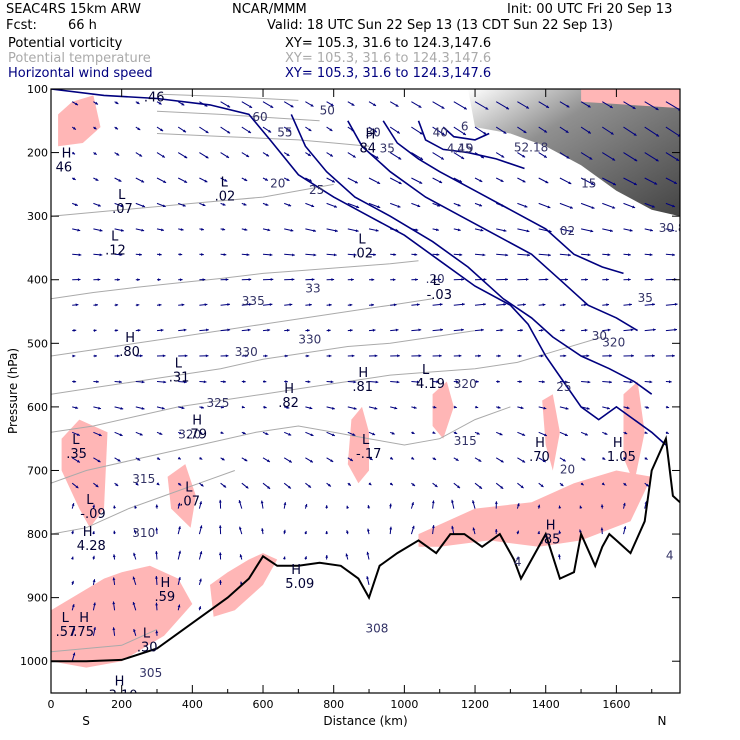 The image size is (740, 740). Describe the element at coordinates (277, 184) in the screenshot. I see `contour-label: 20` at that location.